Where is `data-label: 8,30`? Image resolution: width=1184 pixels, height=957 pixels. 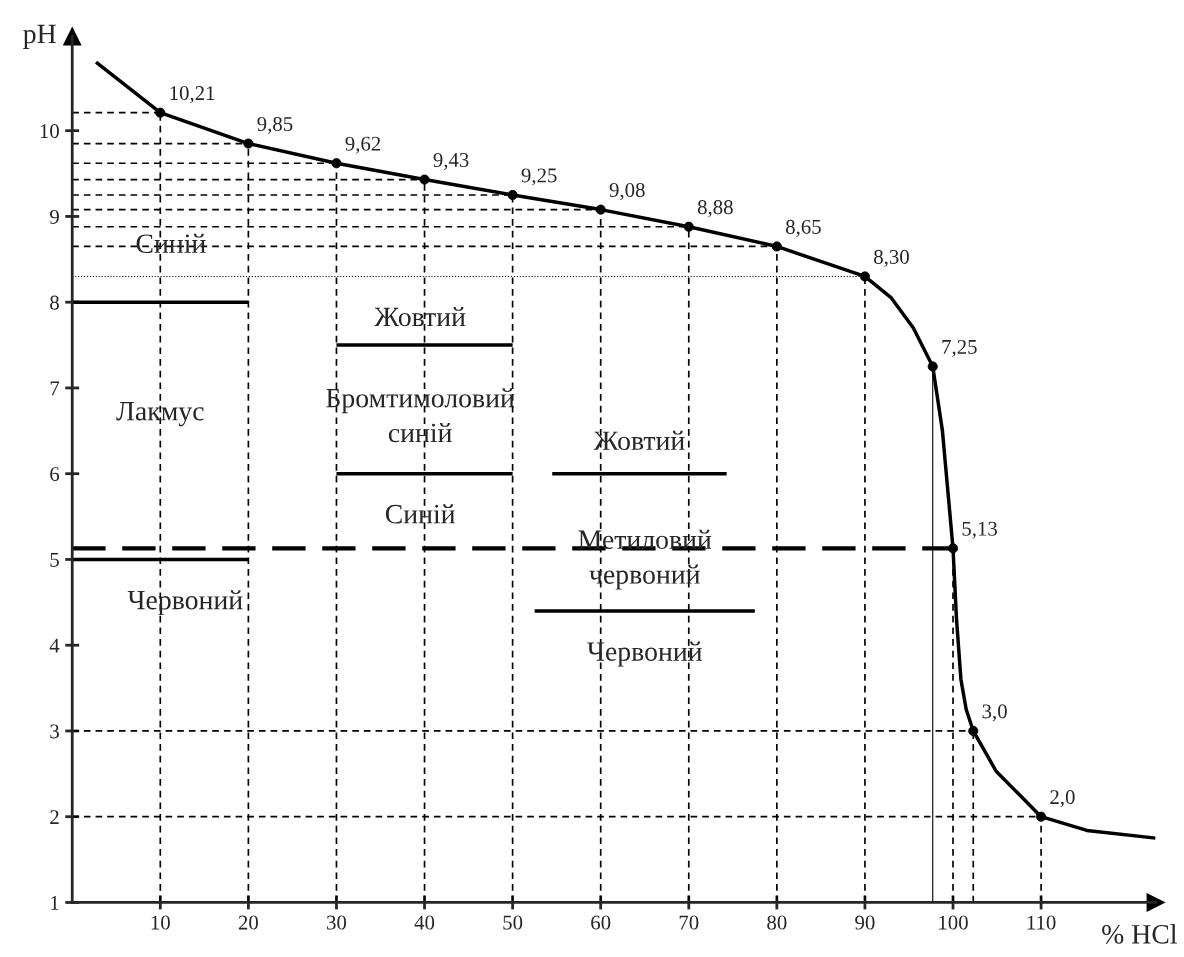 data-label: 8,30 is located at coordinates (891, 258).